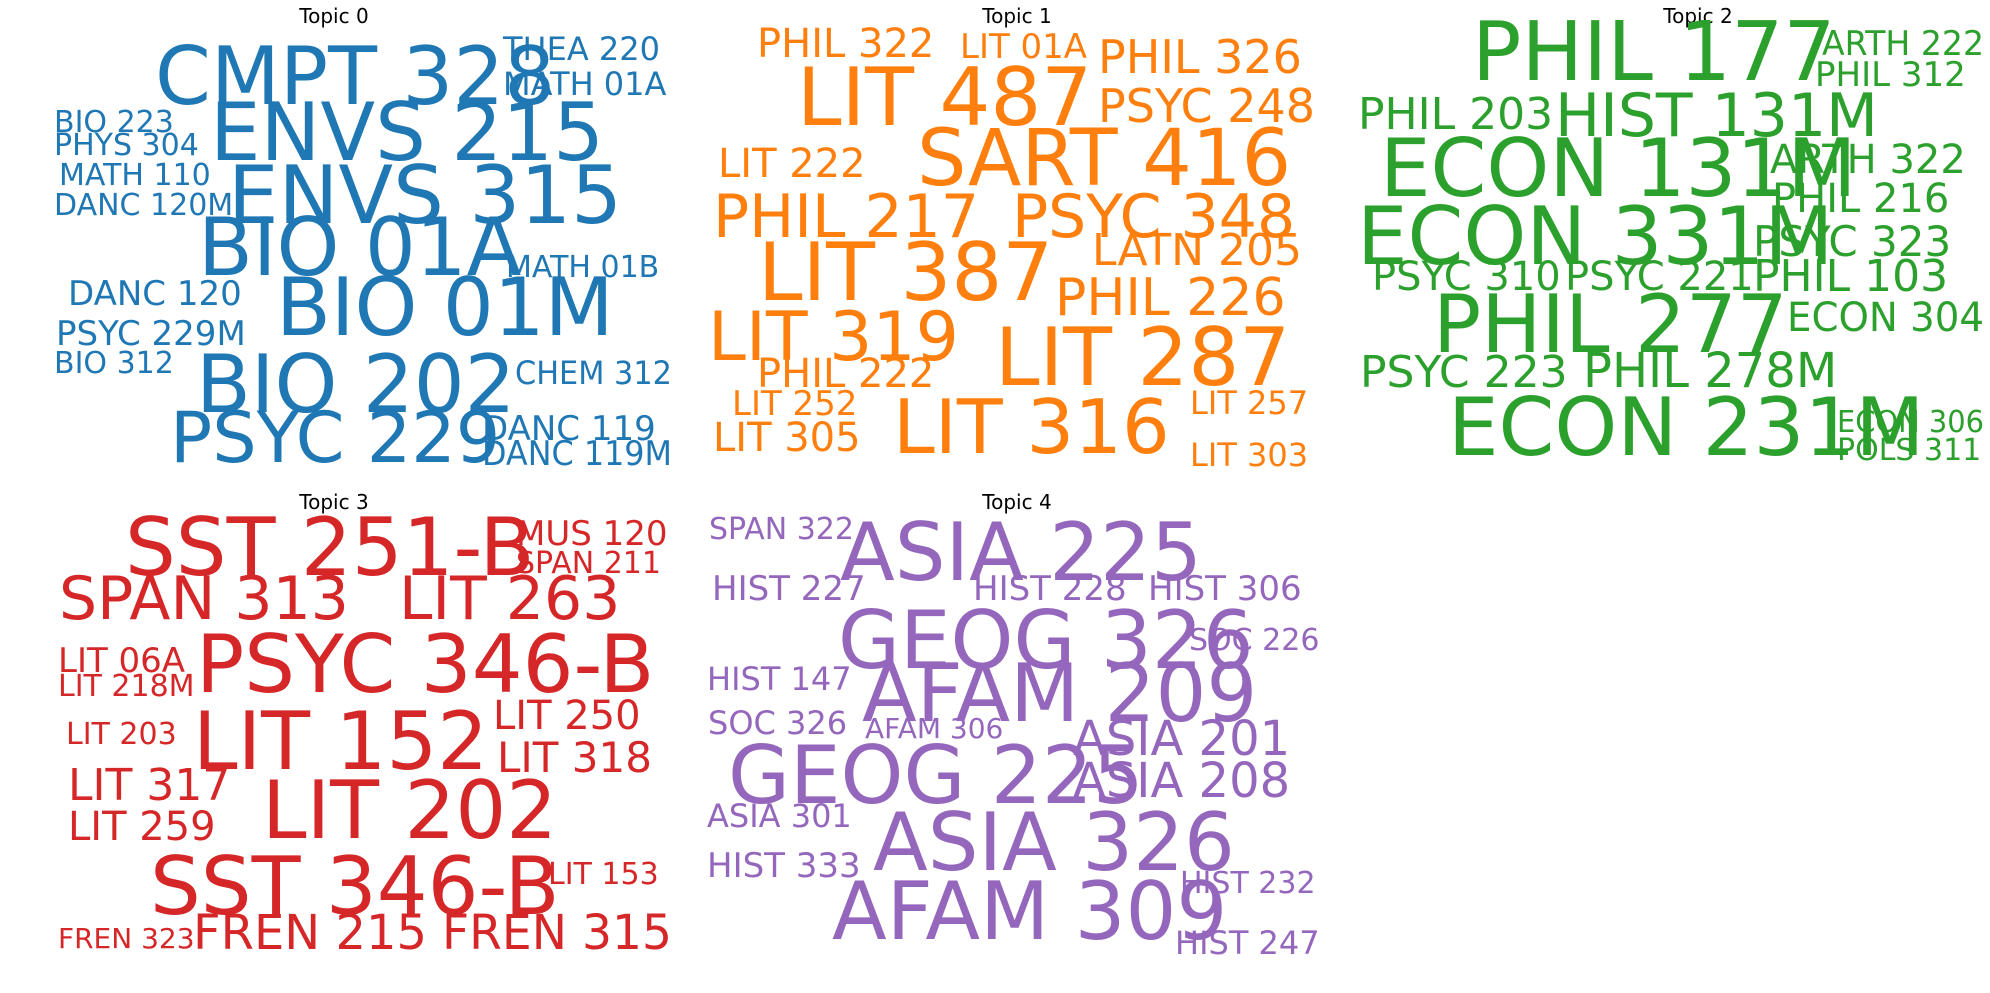 The width and height of the screenshot is (1990, 993). I want to click on word-hist-306: HIST 306, so click(1225, 589).